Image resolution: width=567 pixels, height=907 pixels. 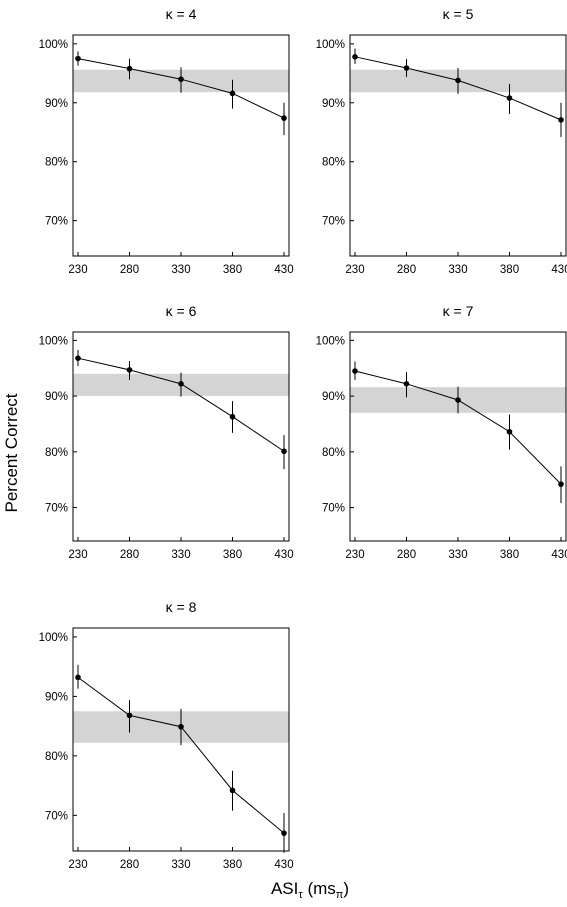 What do you see at coordinates (181, 607) in the screenshot?
I see `panel-title: κ = 8` at bounding box center [181, 607].